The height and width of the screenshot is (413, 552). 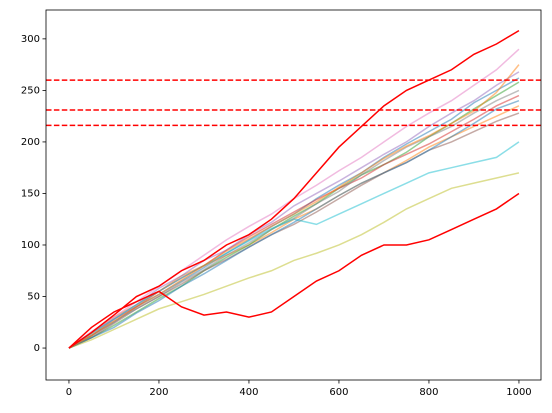 I want to click on y-tick-label: 300, so click(x=30, y=39).